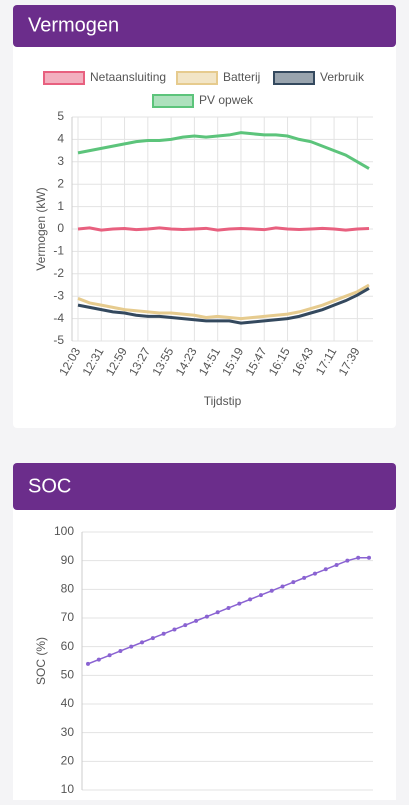  I want to click on legend-label: Batterij, so click(241, 77).